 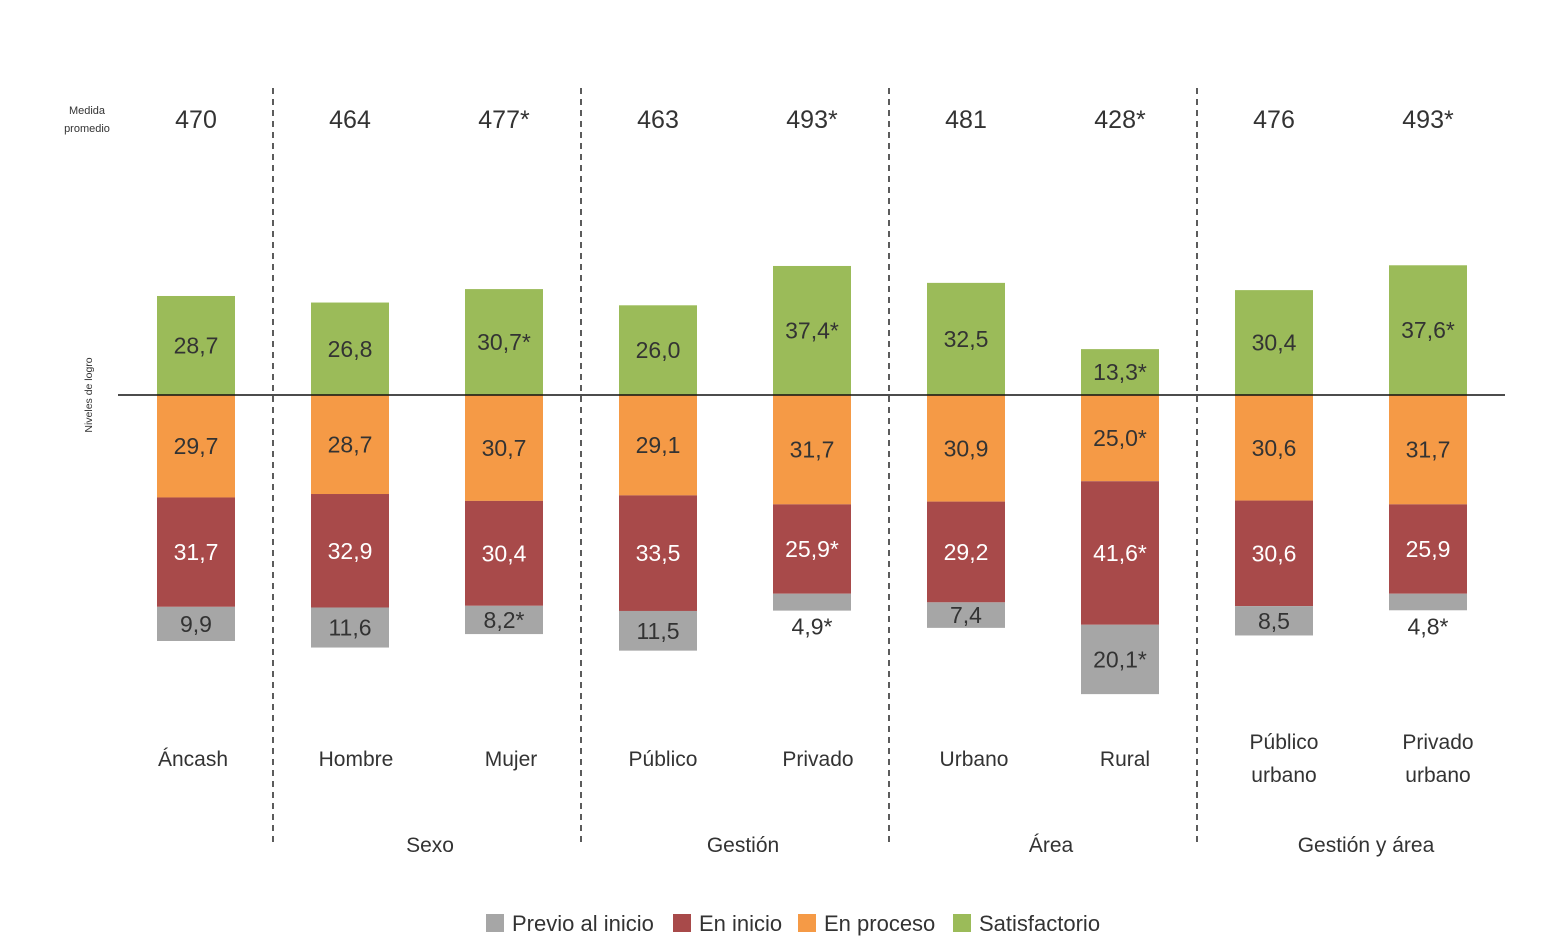 I want to click on bar-label-previo-al-inicio: 9,9, so click(x=196, y=624).